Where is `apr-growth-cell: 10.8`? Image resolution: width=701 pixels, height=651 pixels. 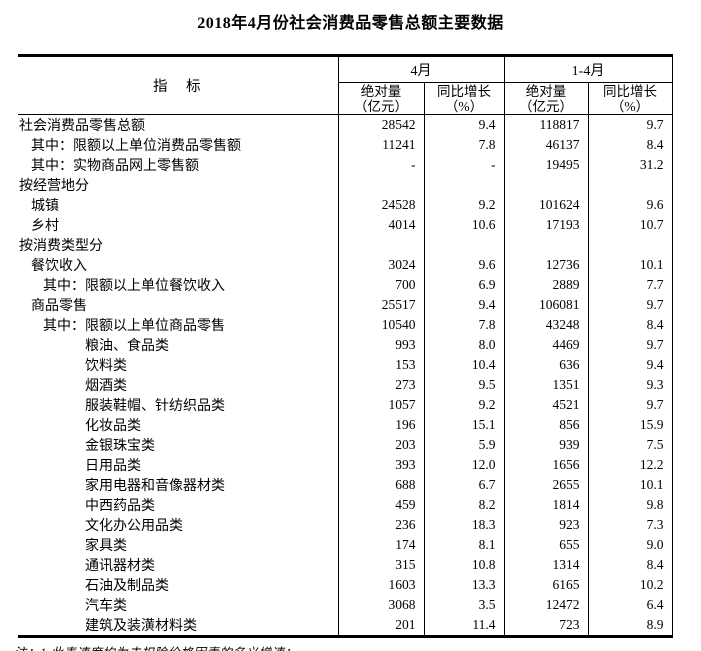
apr-growth-cell: 10.8 is located at coordinates (463, 565).